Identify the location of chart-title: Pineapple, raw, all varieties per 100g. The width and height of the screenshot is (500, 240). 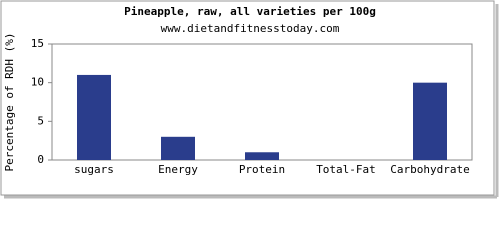
(250, 11).